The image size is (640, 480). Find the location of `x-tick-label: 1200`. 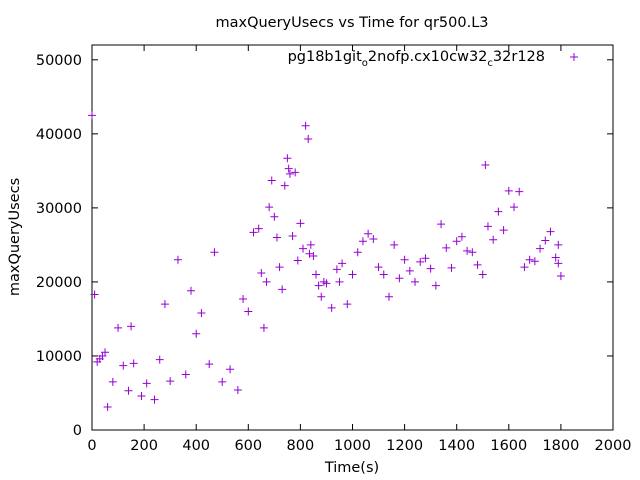

x-tick-label: 1200 is located at coordinates (404, 446).